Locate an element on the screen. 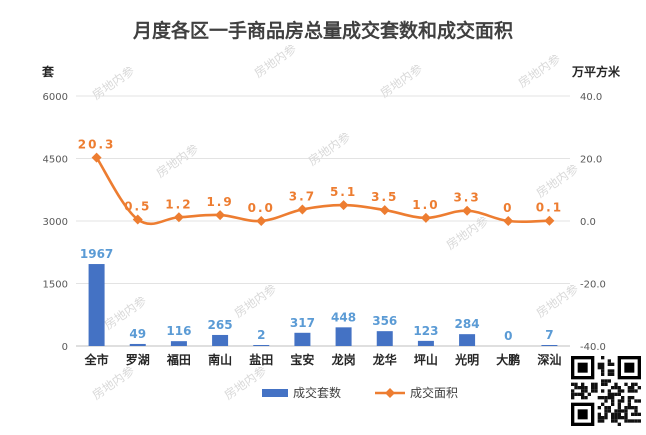  line-data-label: 3.7 is located at coordinates (302, 196).